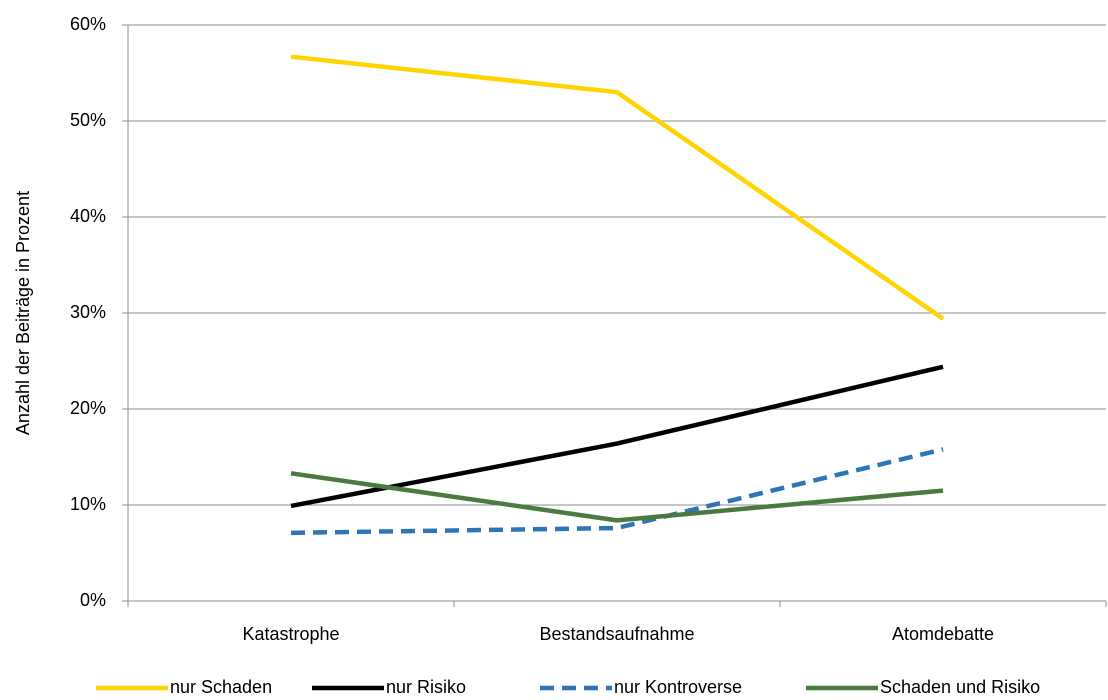  What do you see at coordinates (616, 634) in the screenshot?
I see `x-tick-label: Bestandsaufnahme` at bounding box center [616, 634].